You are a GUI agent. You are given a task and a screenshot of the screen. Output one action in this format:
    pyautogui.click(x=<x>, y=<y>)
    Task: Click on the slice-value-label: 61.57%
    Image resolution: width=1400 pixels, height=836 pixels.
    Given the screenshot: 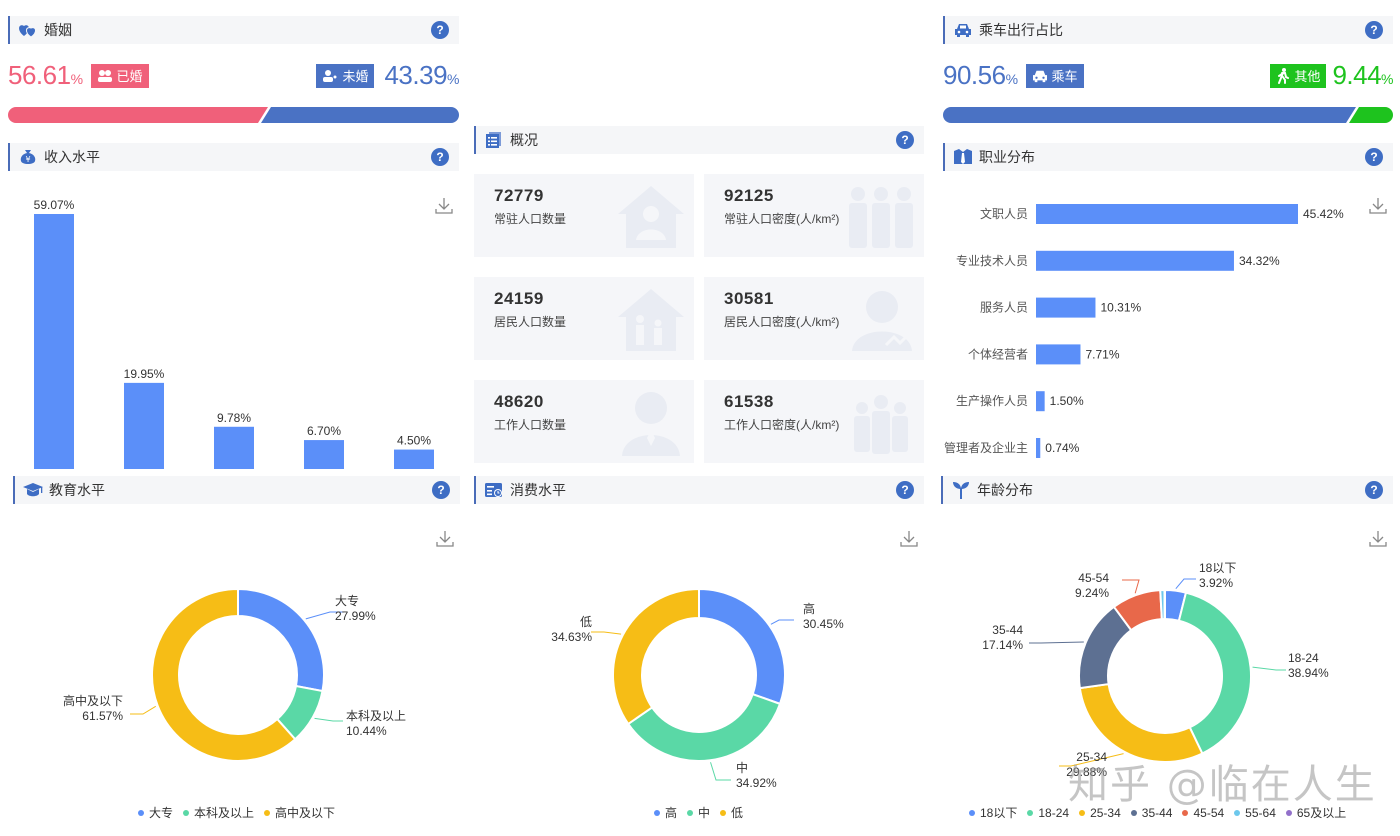 What is the action you would take?
    pyautogui.click(x=102, y=716)
    